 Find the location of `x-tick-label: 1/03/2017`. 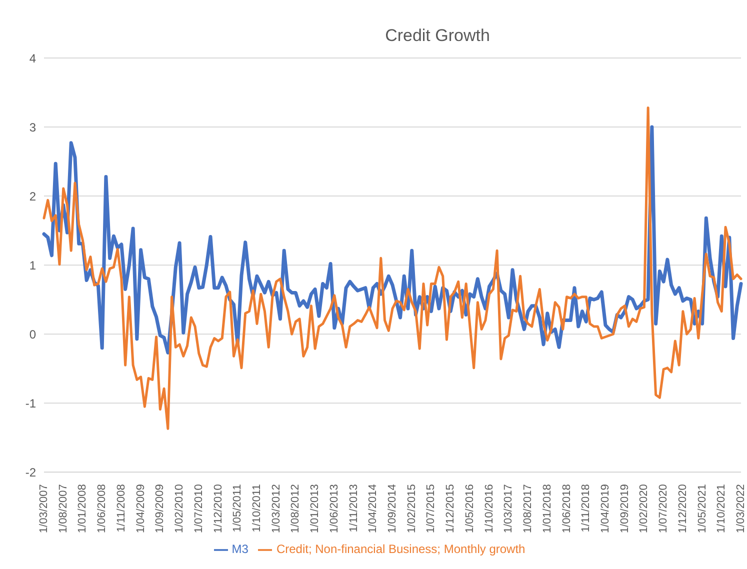

x-tick-label: 1/03/2017 is located at coordinates (508, 509).